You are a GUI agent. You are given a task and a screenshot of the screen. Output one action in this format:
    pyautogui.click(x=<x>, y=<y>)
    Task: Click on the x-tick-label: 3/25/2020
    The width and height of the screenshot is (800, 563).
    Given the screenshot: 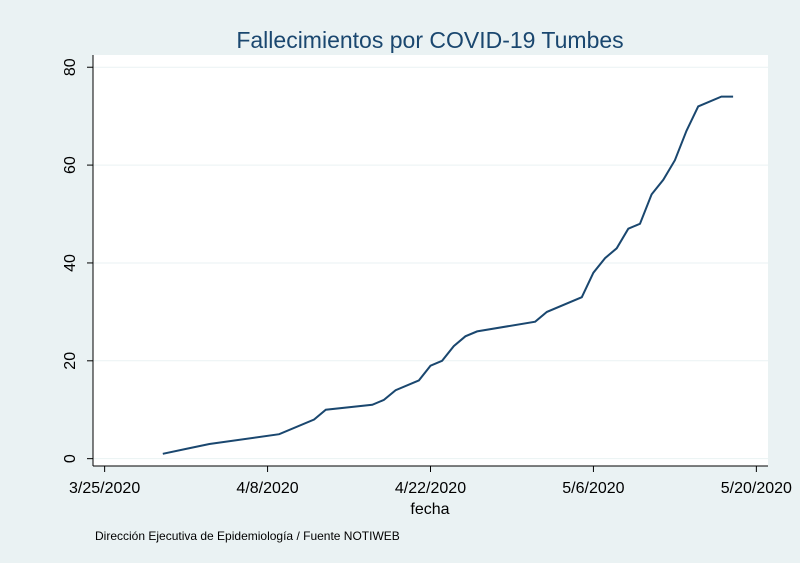 What is the action you would take?
    pyautogui.click(x=104, y=488)
    